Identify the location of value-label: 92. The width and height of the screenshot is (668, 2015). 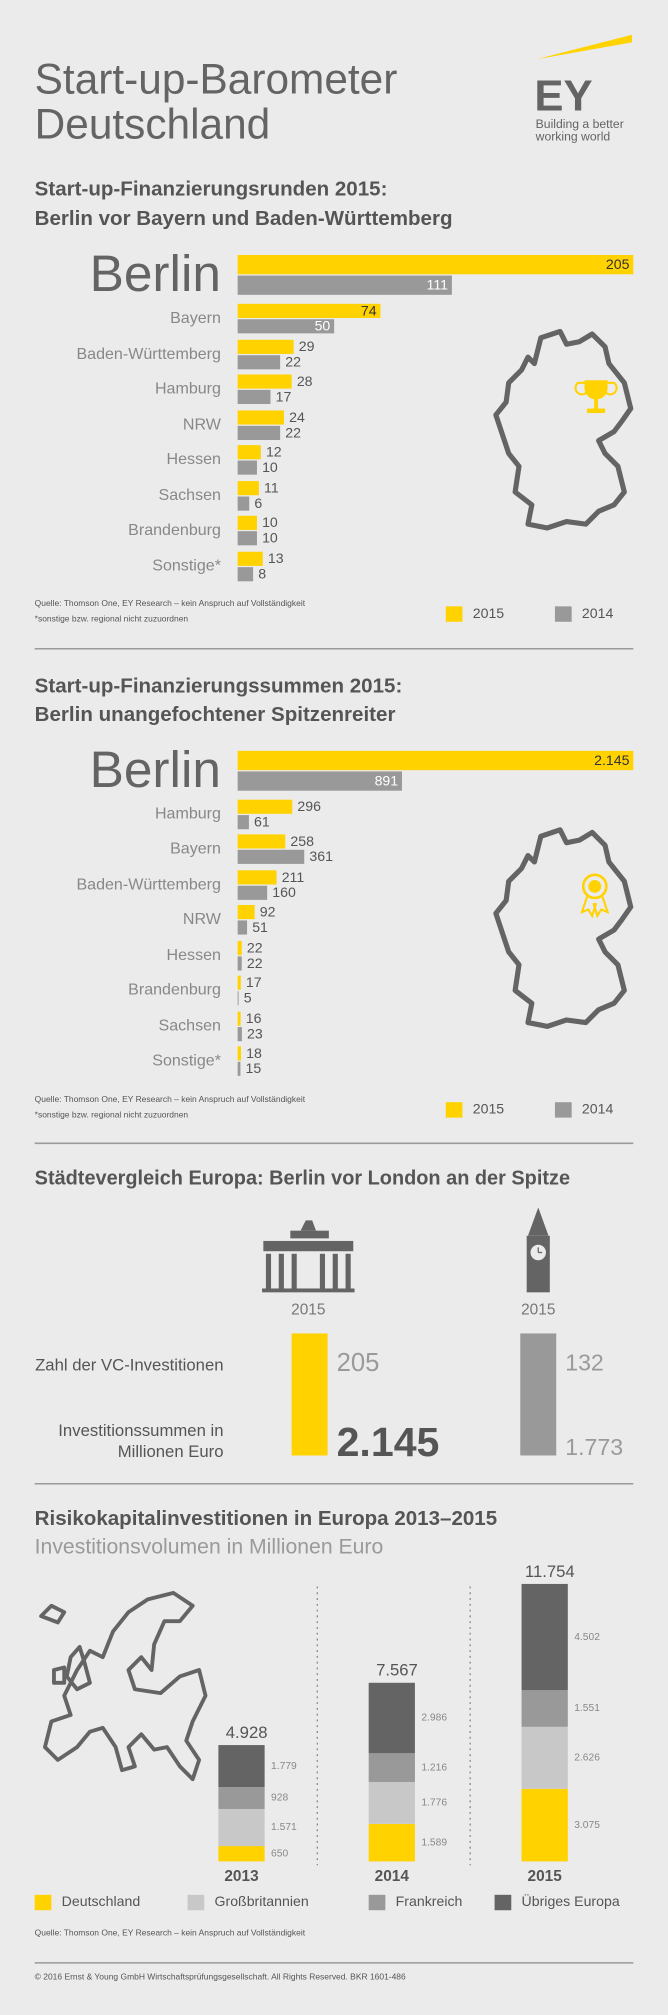
(268, 911).